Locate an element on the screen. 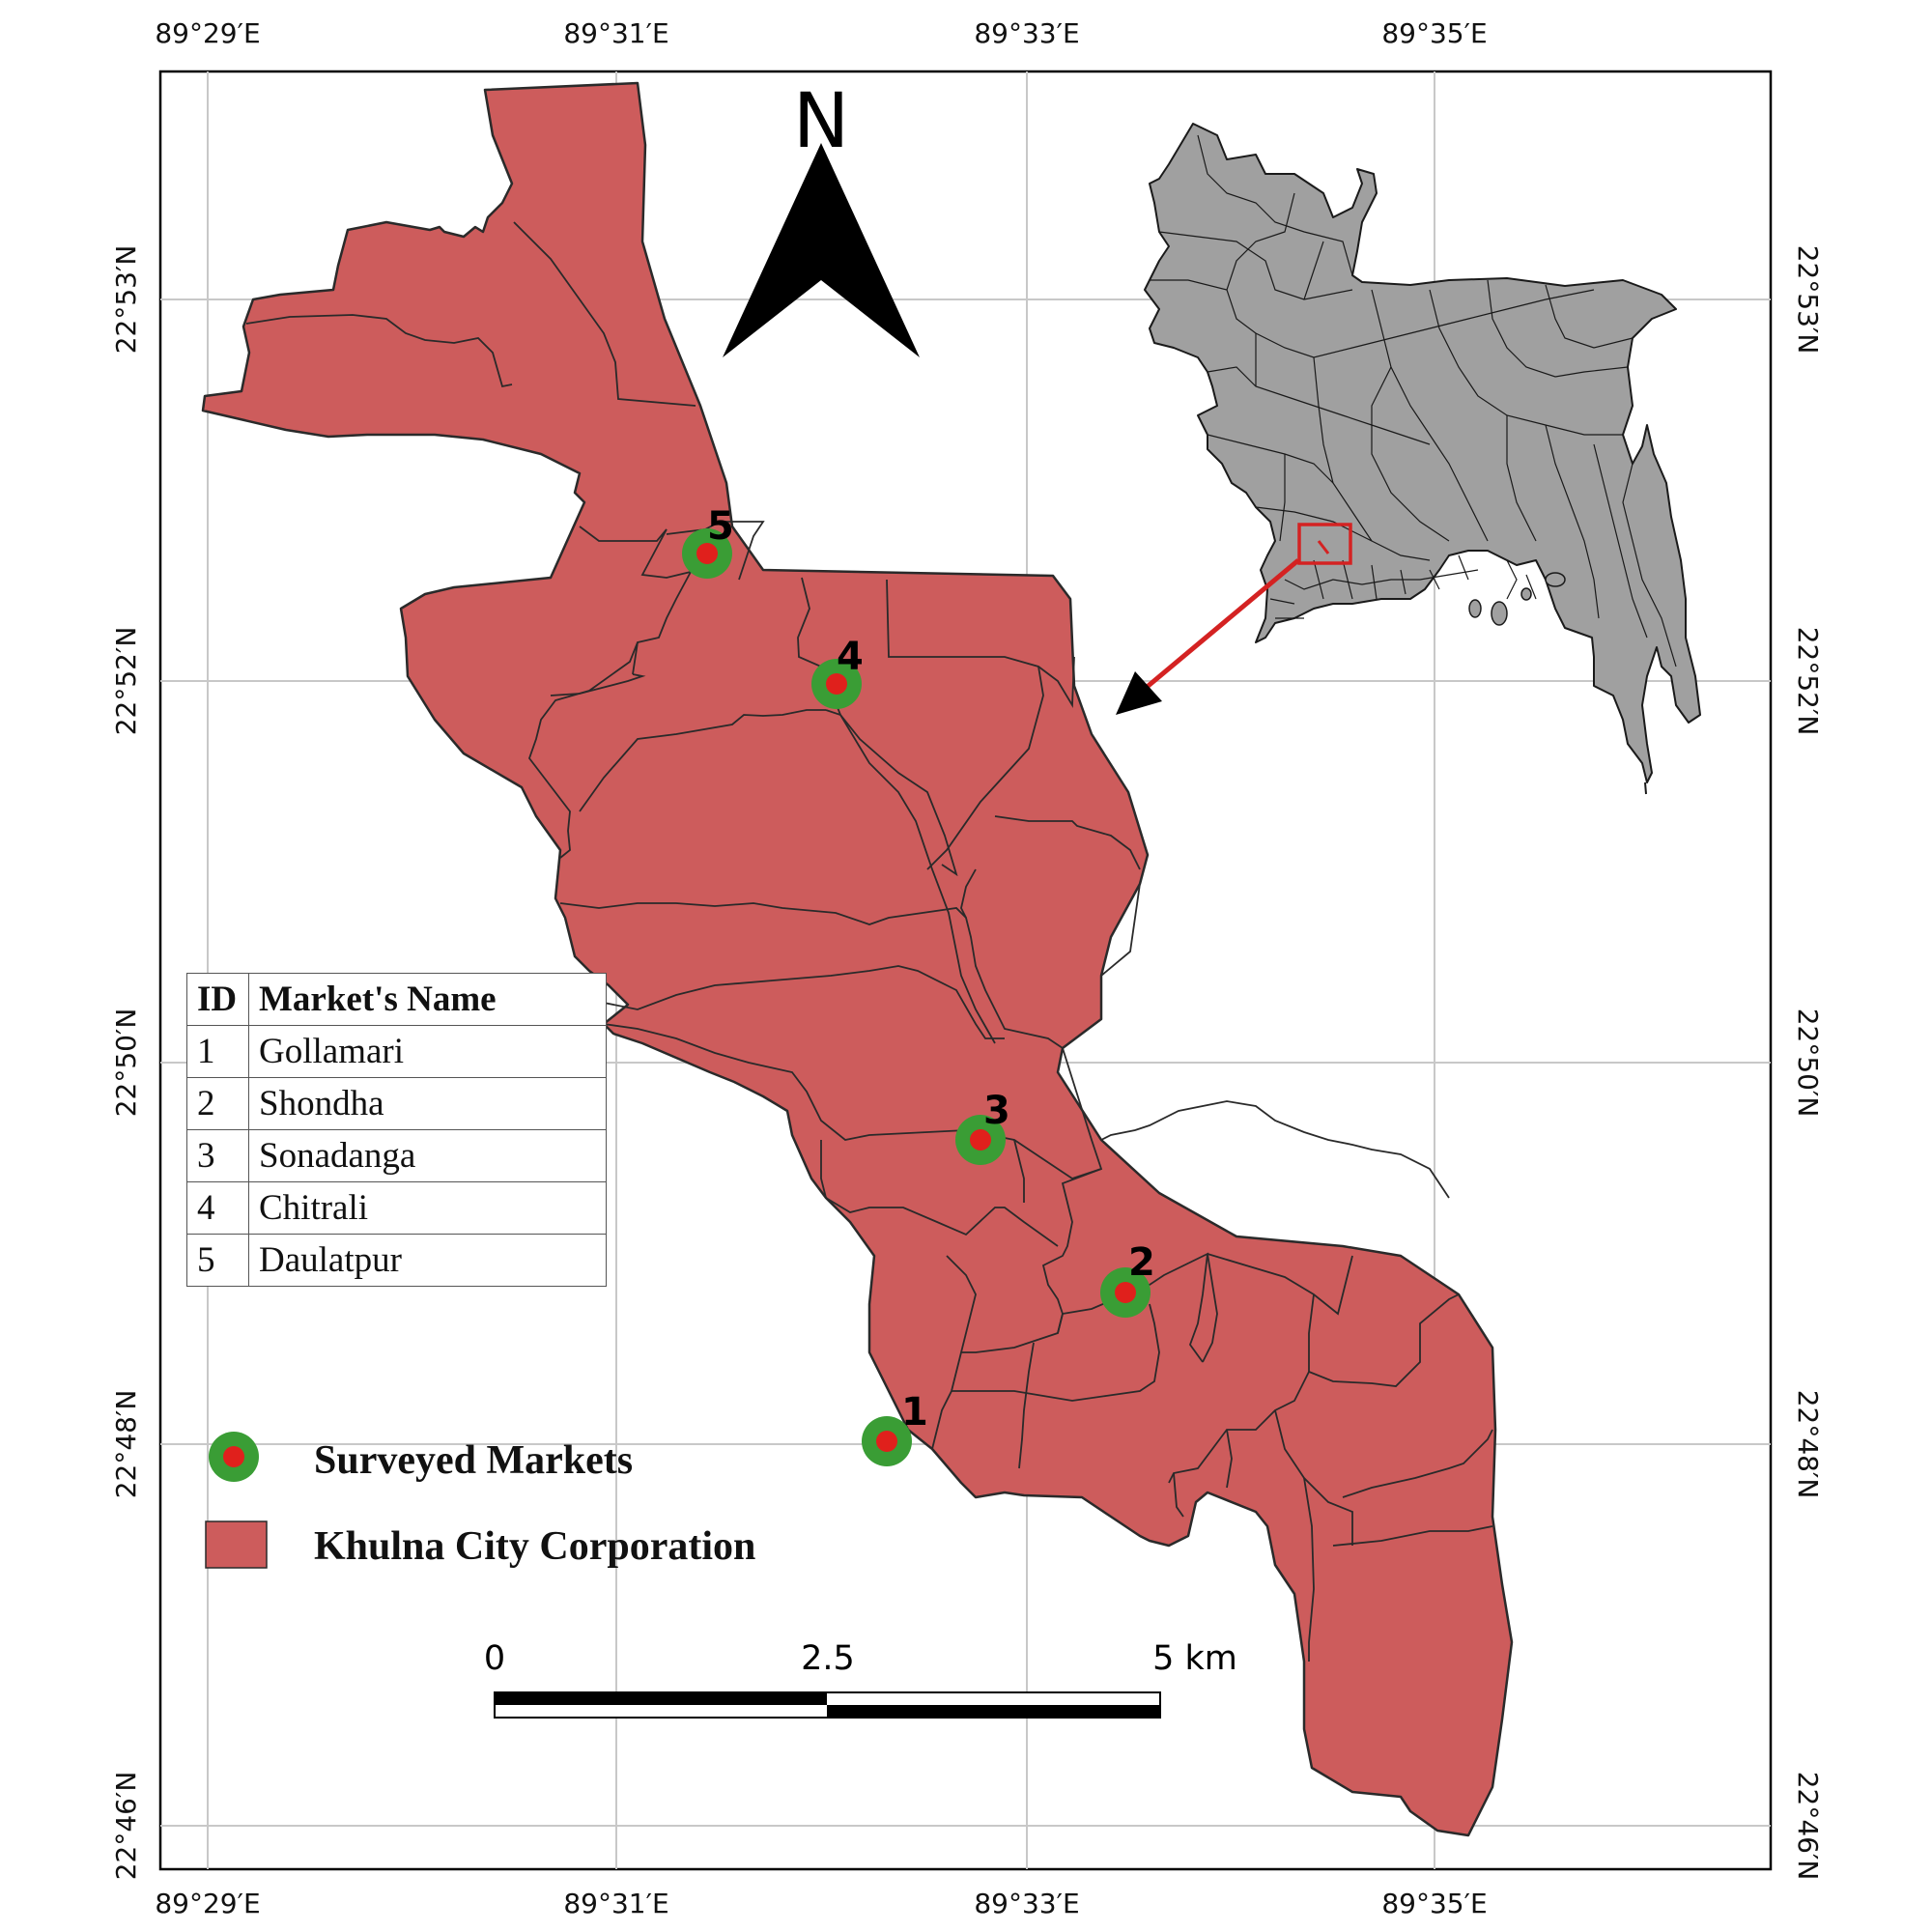 The height and width of the screenshot is (1932, 1932). table-row: 2 Shondha is located at coordinates (396, 1103).